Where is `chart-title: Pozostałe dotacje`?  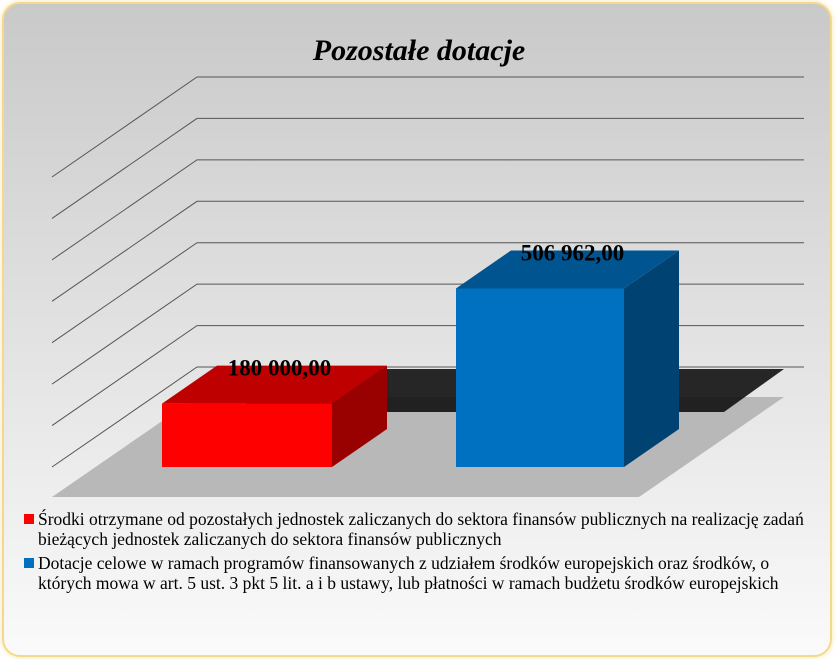
chart-title: Pozostałe dotacje is located at coordinates (418, 50).